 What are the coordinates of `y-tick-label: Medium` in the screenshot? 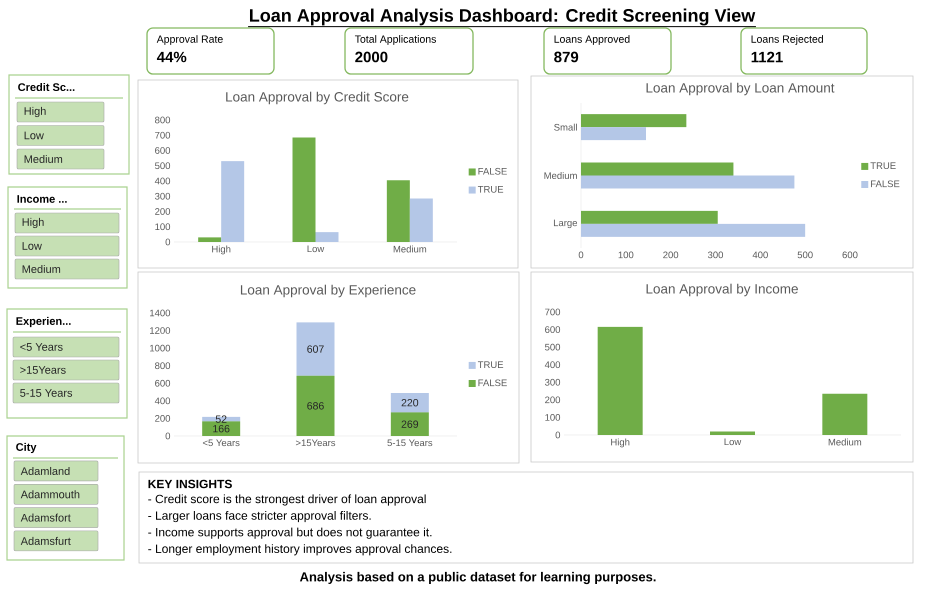 It's located at (560, 175).